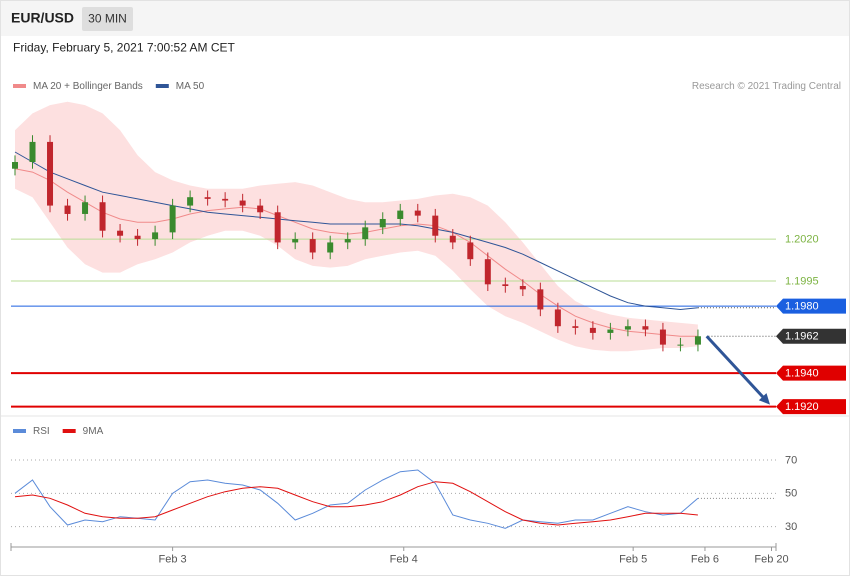 The image size is (850, 576). What do you see at coordinates (736, 368) in the screenshot?
I see `forecast-arrow` at bounding box center [736, 368].